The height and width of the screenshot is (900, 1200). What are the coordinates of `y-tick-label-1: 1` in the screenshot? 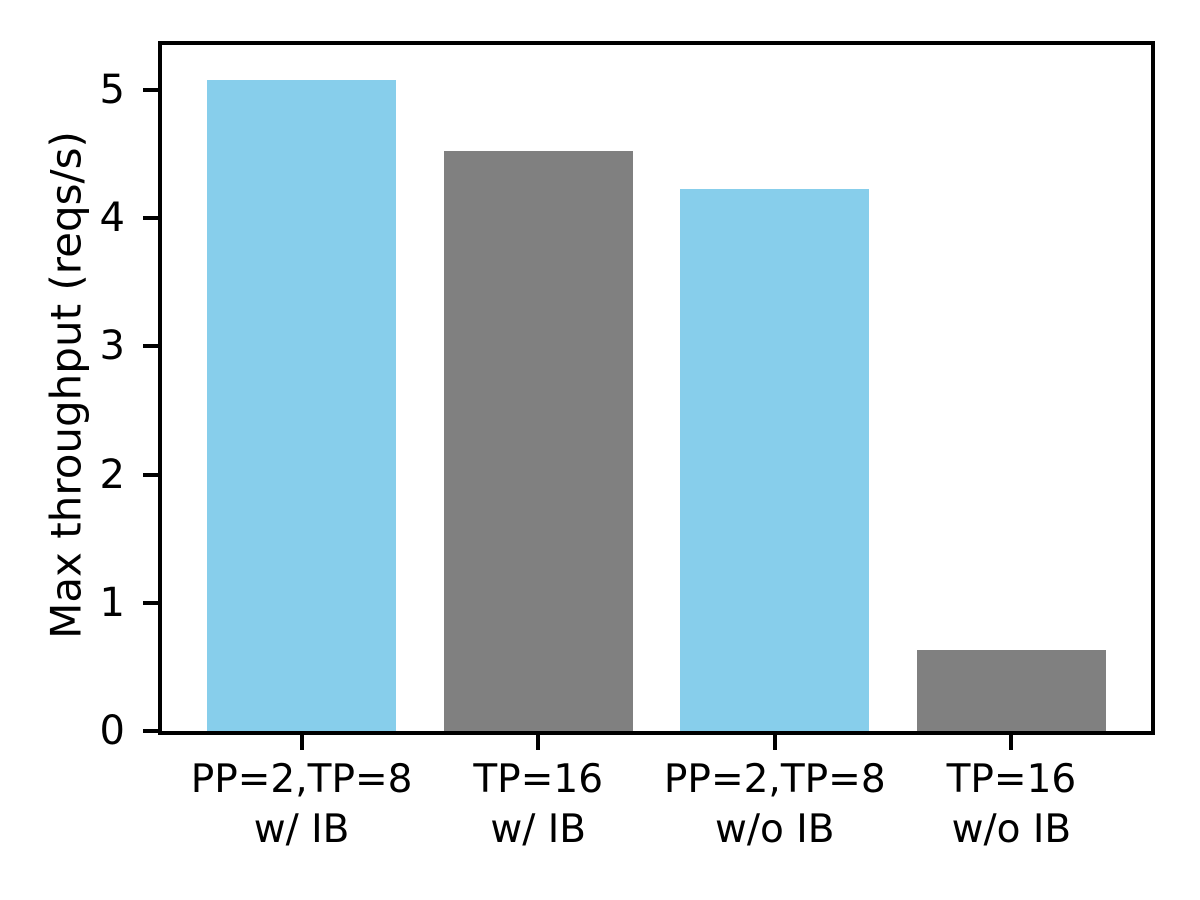 It's located at (112, 602).